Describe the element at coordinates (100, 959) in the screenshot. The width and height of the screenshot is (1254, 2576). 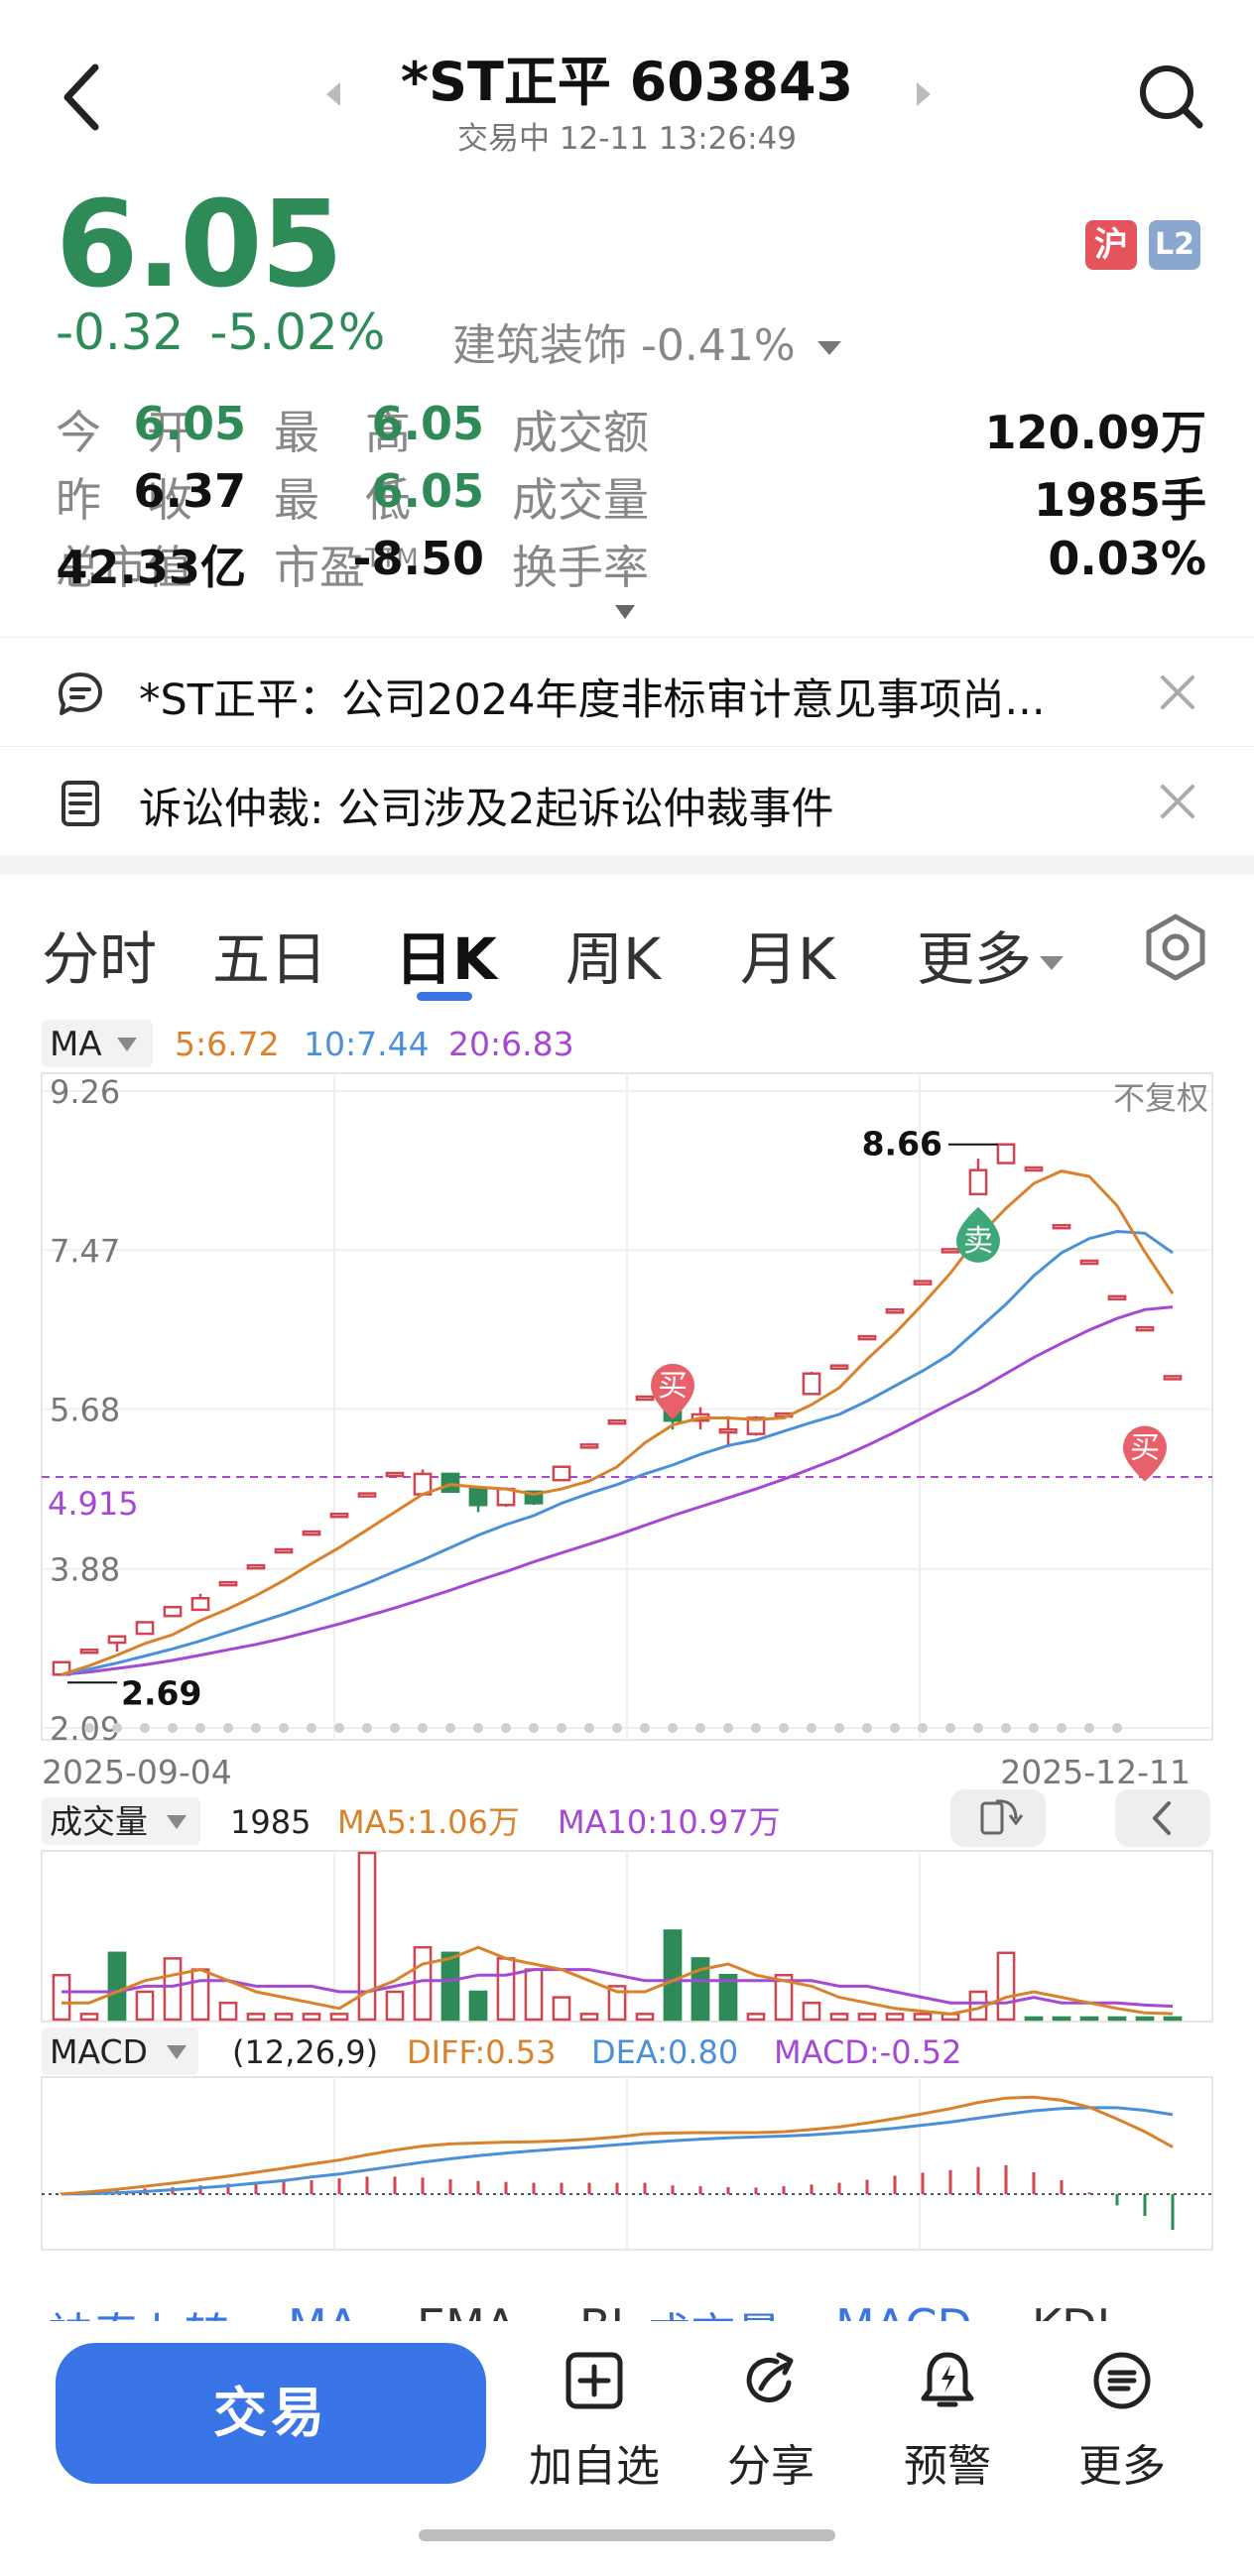
I see `tab-intraday: 分时` at that location.